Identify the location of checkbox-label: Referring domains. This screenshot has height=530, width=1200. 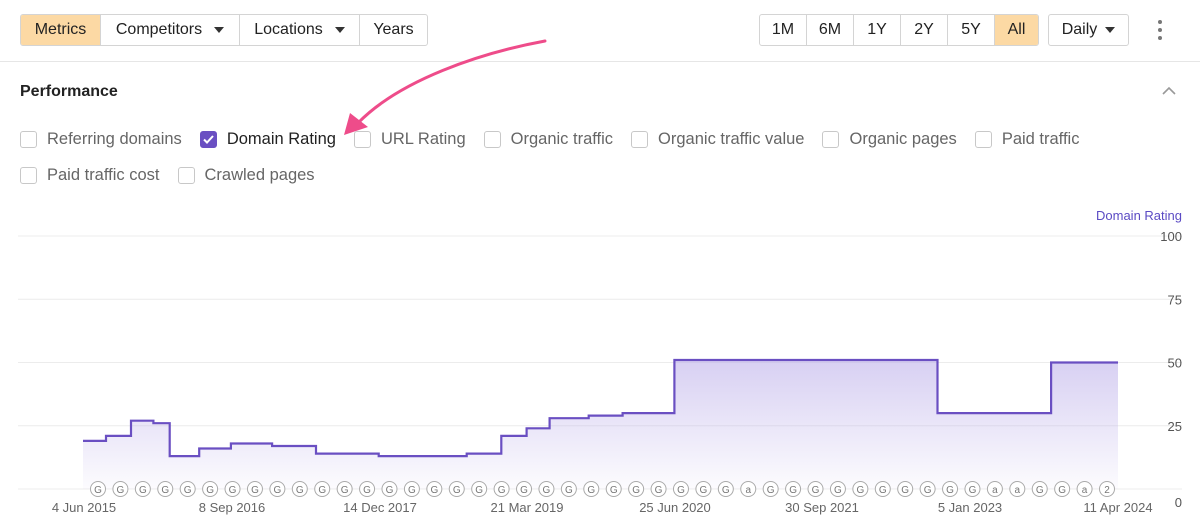
(114, 139).